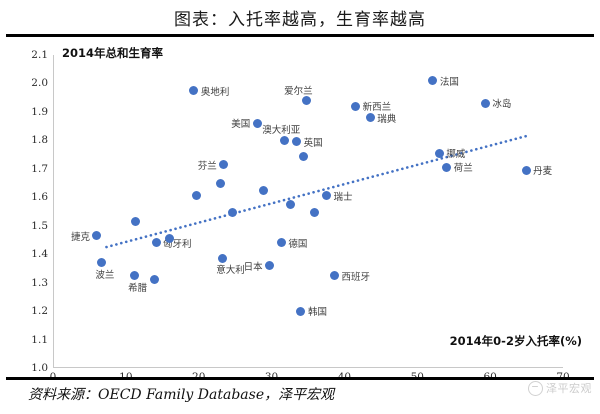 The height and width of the screenshot is (414, 600). What do you see at coordinates (298, 244) in the screenshot?
I see `point-label: 德国` at bounding box center [298, 244].